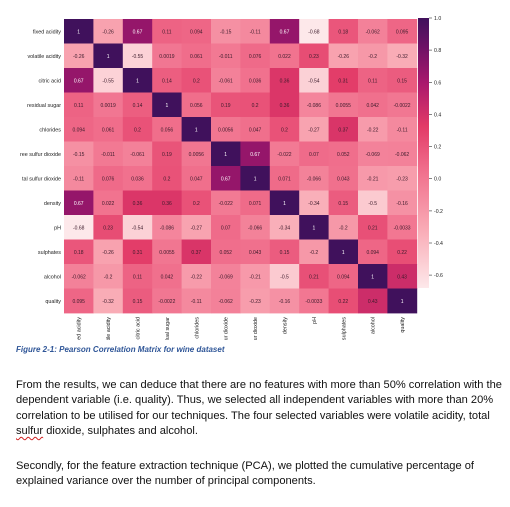 This screenshot has width=510, height=507. What do you see at coordinates (52, 204) in the screenshot?
I see `row-label: density` at bounding box center [52, 204].